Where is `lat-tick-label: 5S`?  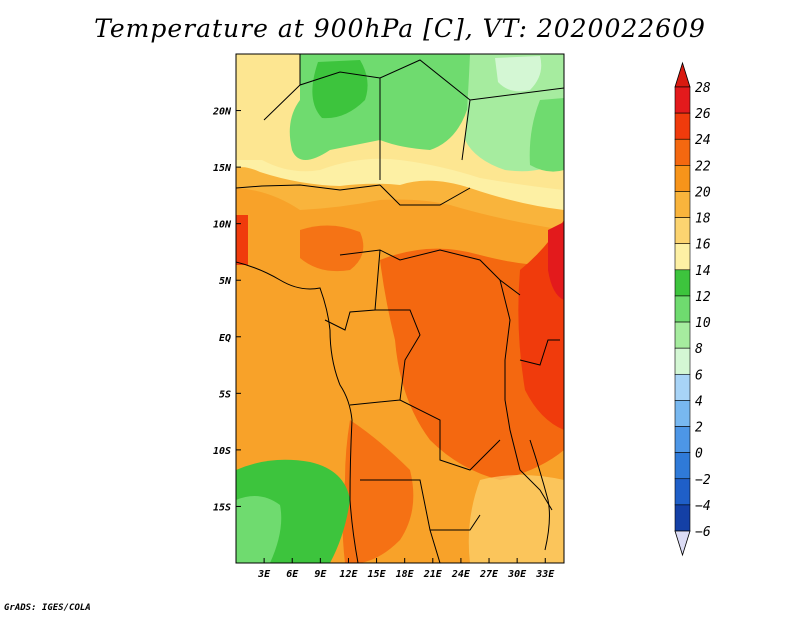
lat-tick-label: 5S is located at coordinates (225, 394).